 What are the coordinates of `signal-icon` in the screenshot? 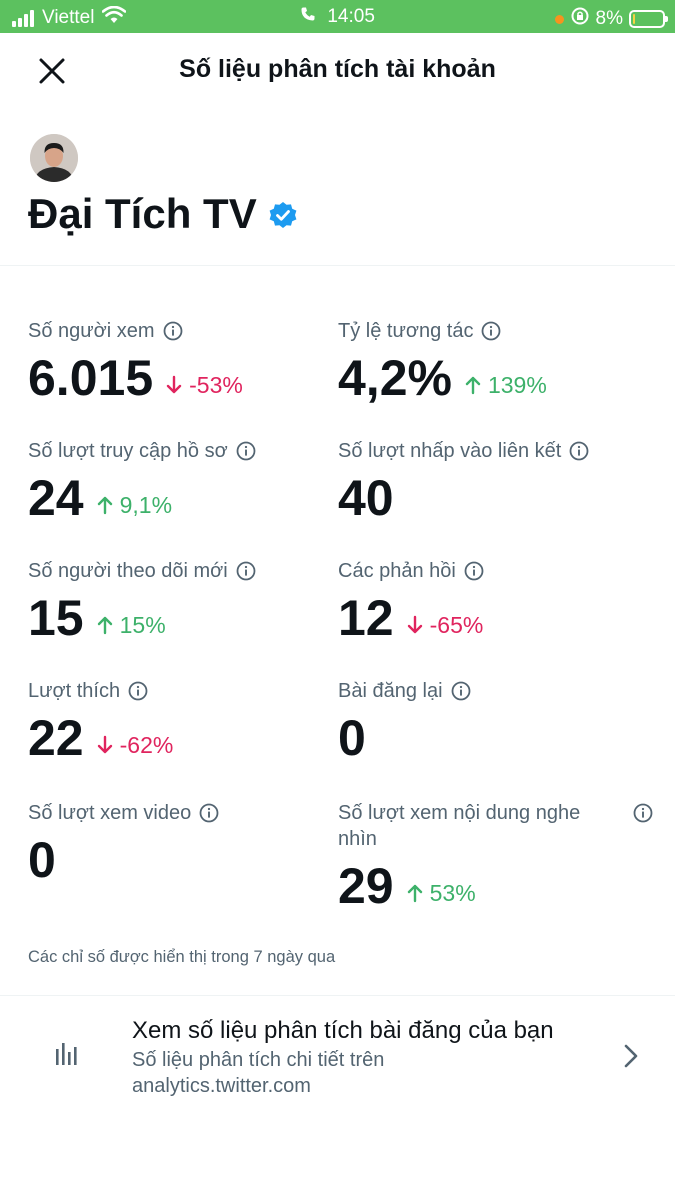 It's located at (23, 18).